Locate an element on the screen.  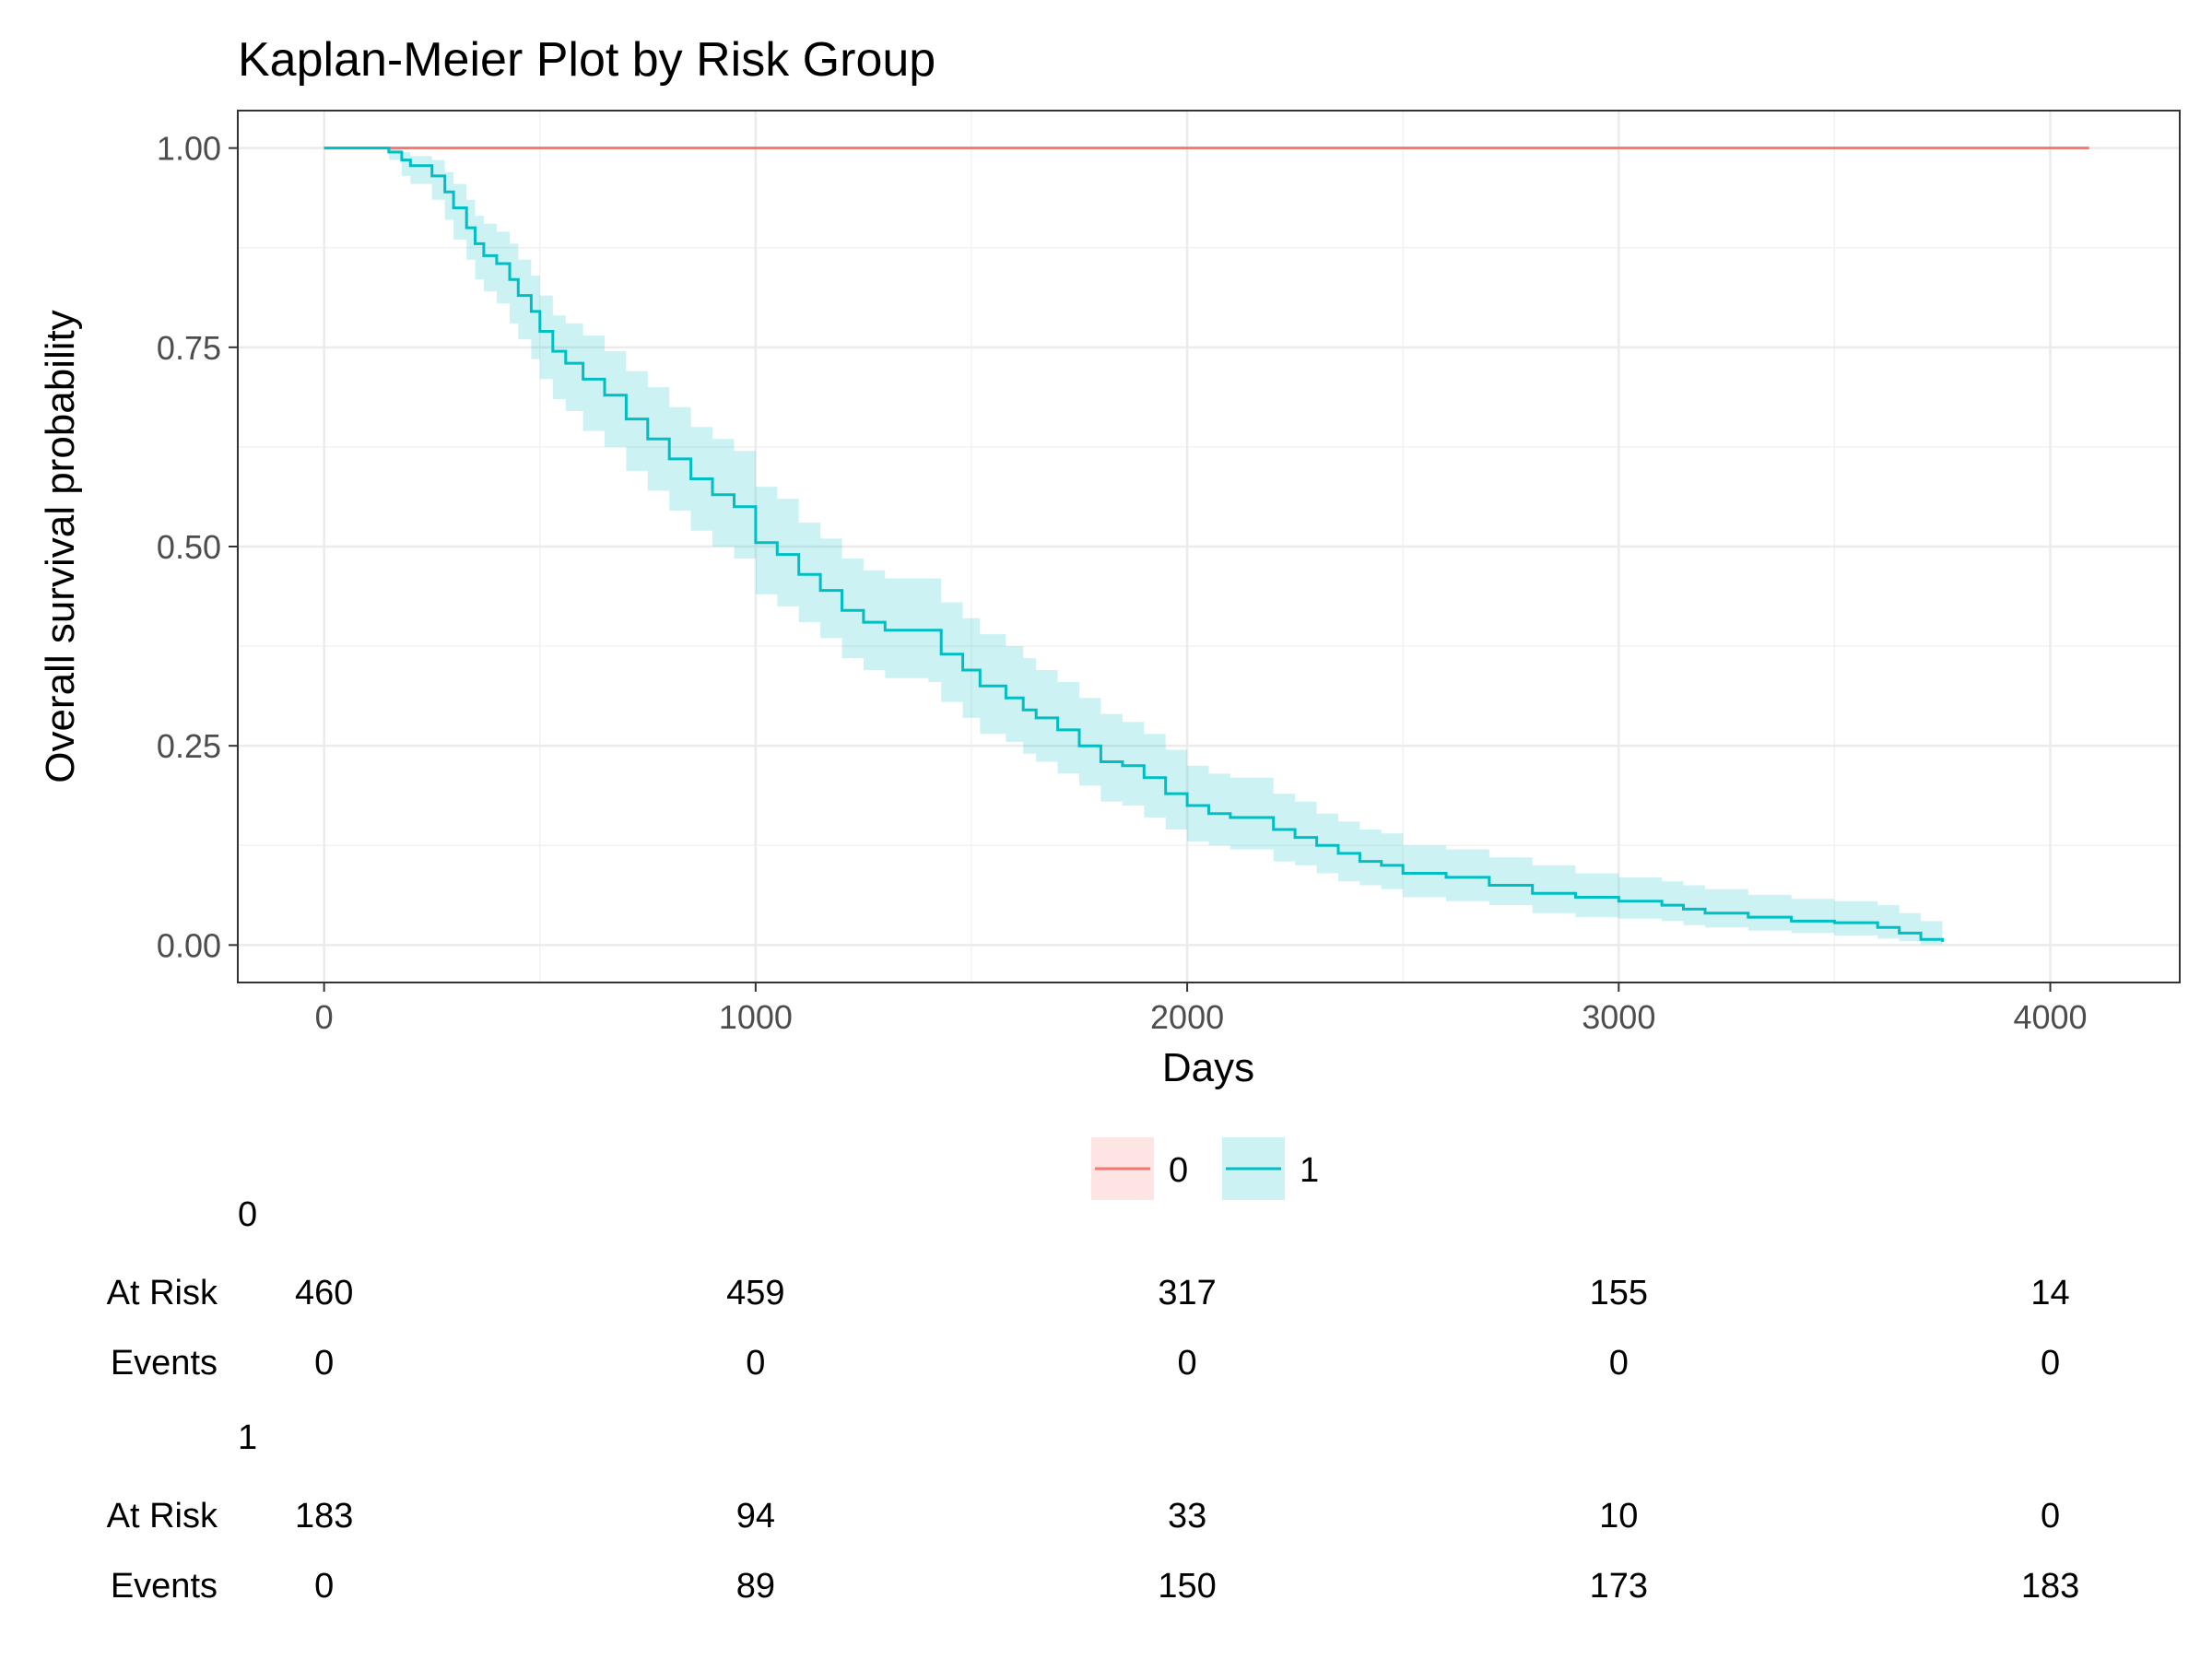
x-axis: 0 1000 2000 3000 4000 is located at coordinates (1201, 1009).